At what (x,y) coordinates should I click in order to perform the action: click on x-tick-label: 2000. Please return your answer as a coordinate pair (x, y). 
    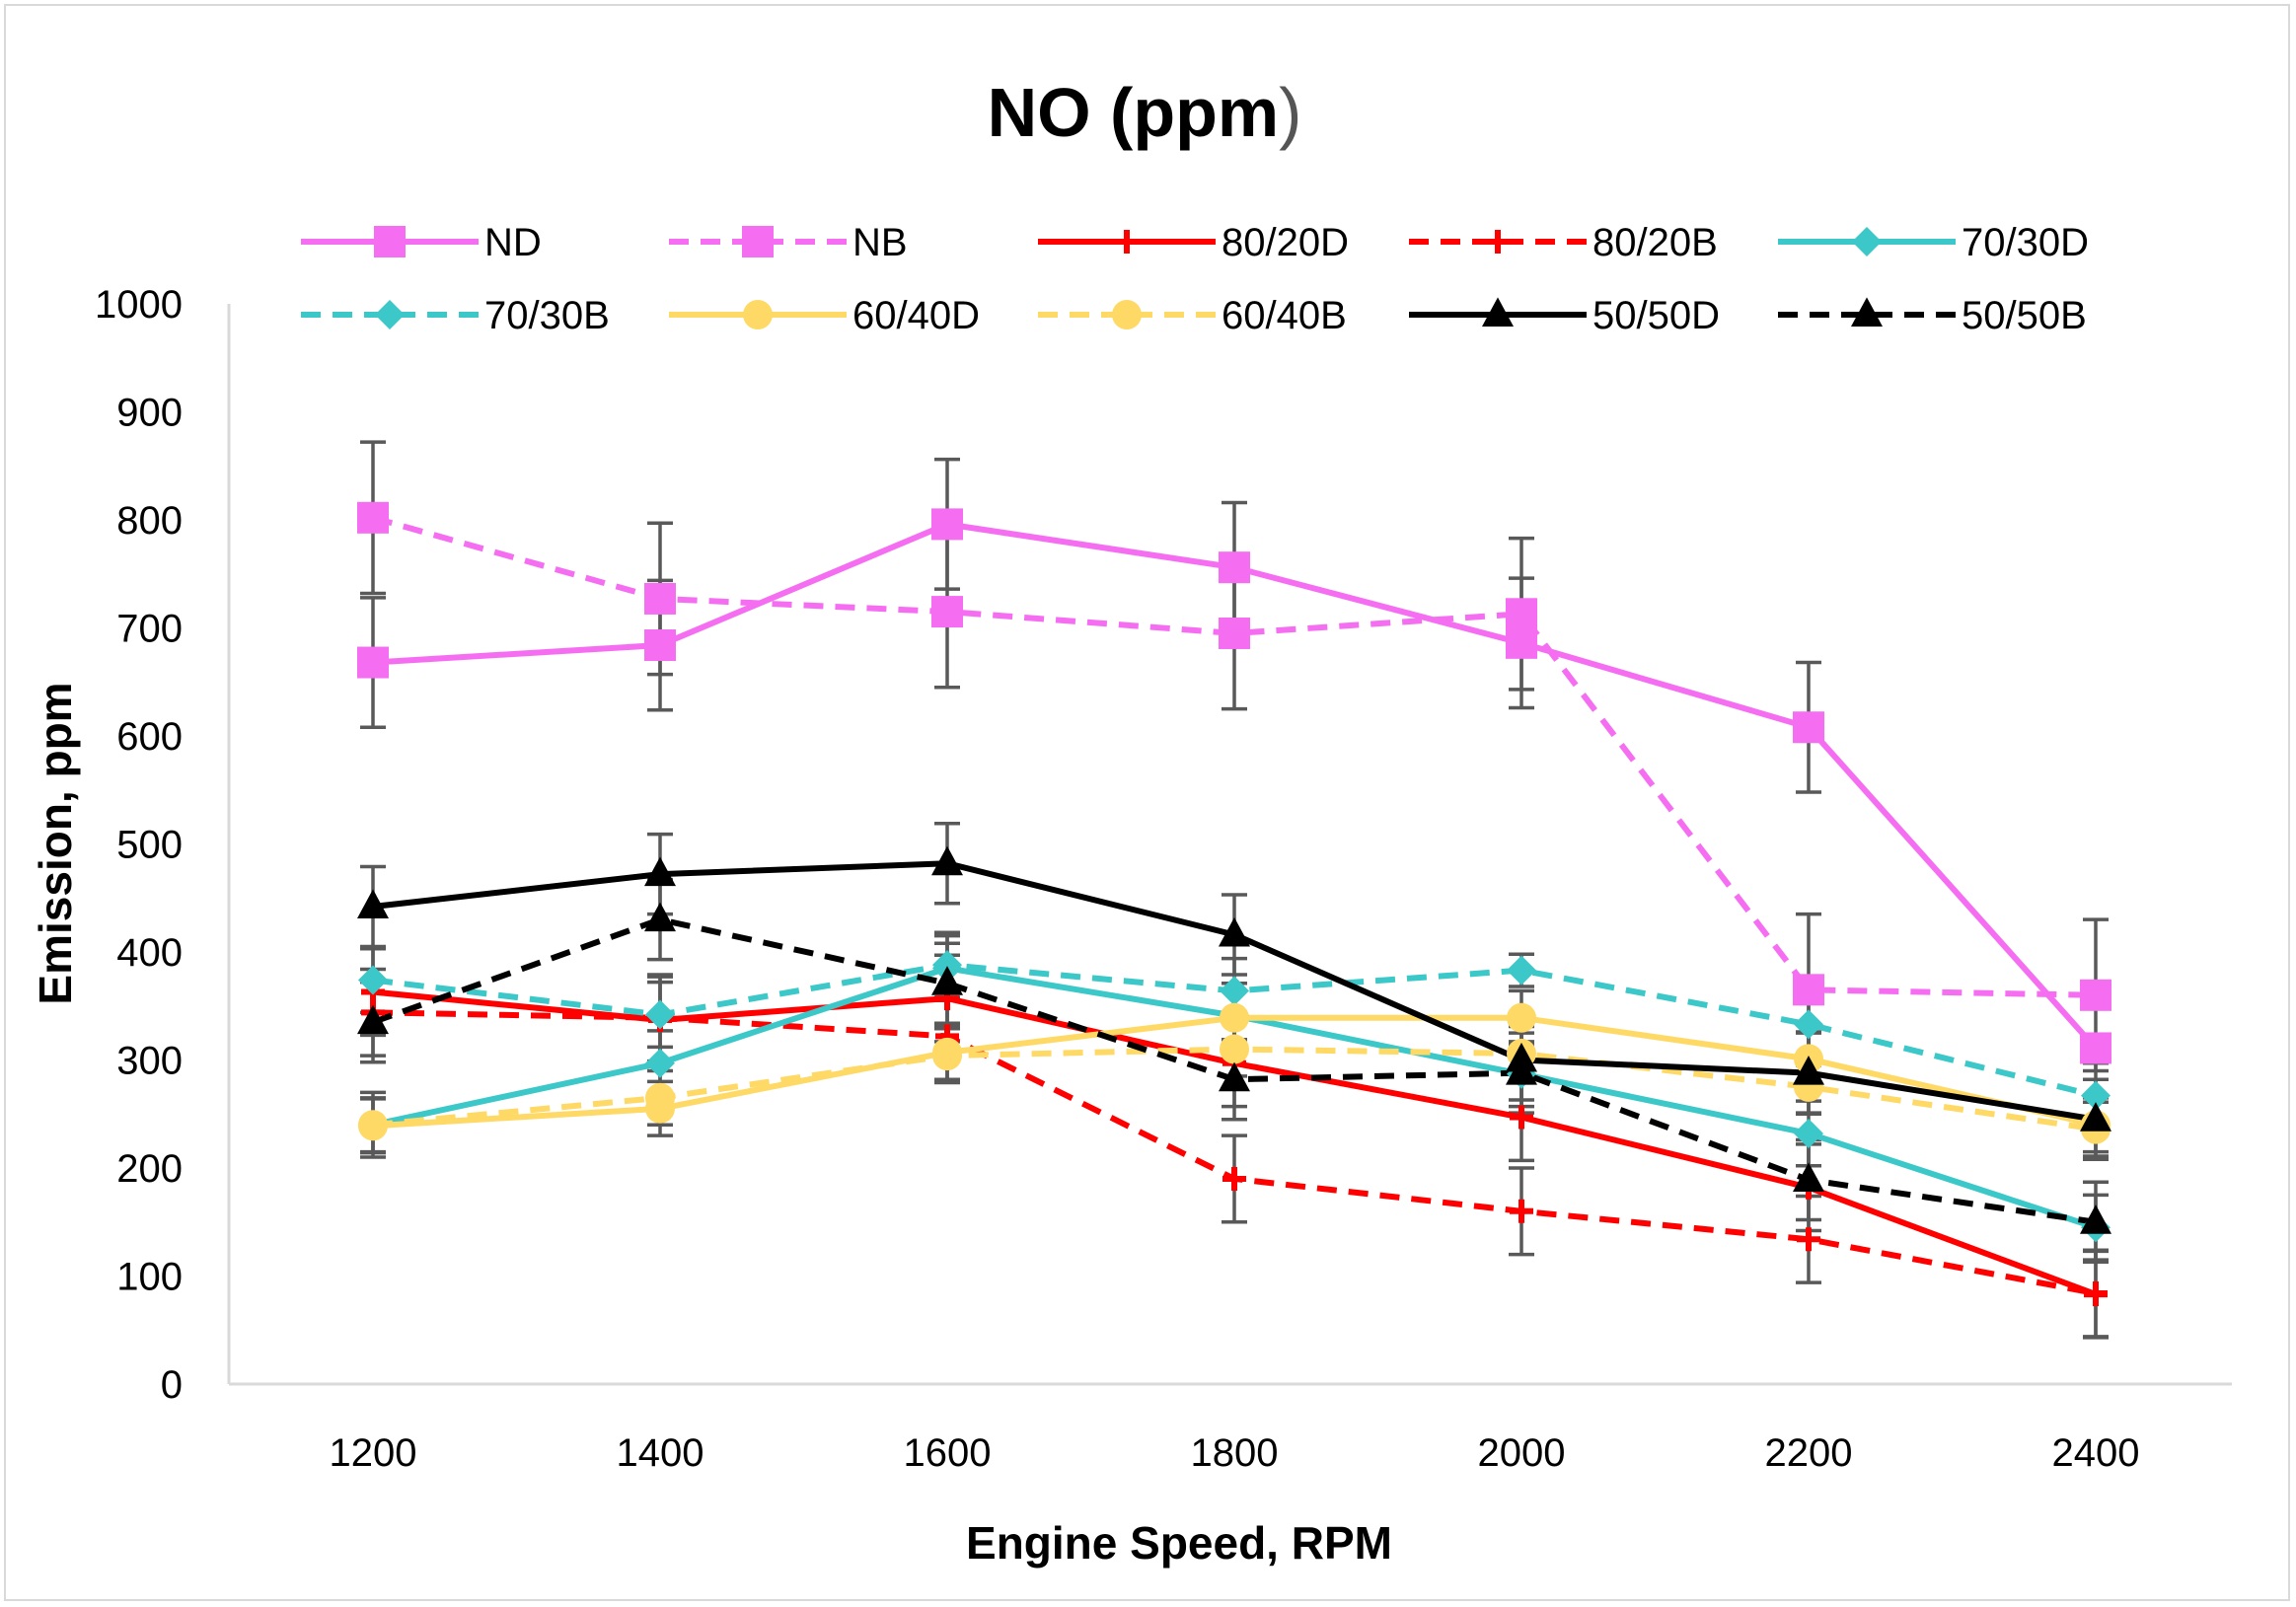
    Looking at the image, I should click on (1522, 1453).